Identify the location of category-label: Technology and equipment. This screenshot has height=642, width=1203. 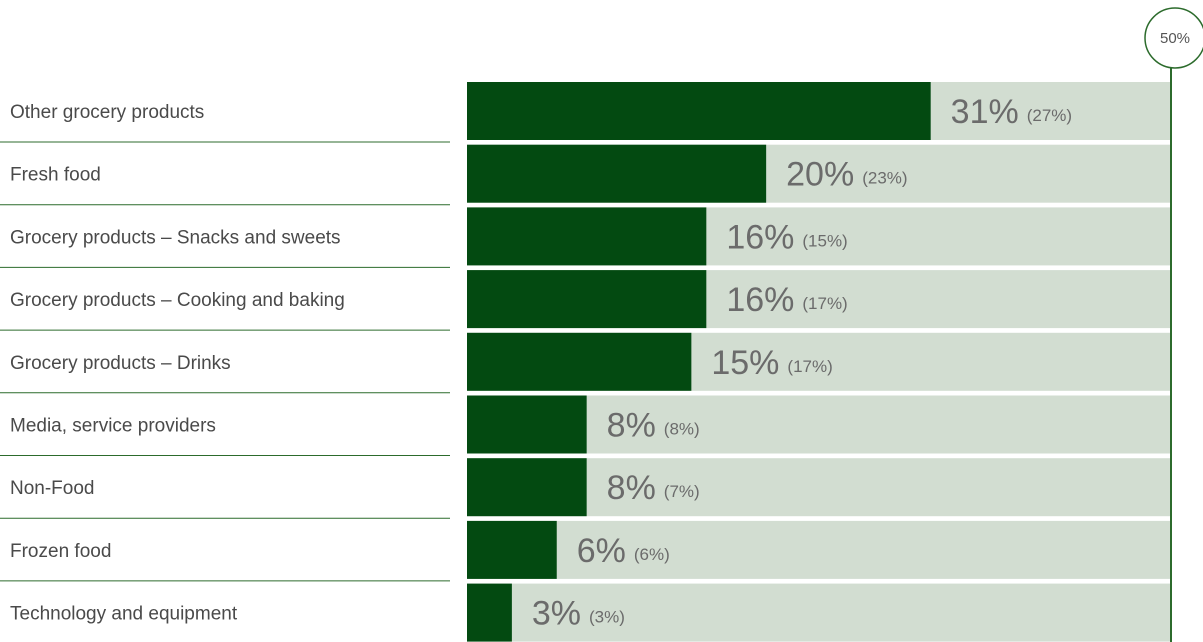
(124, 614).